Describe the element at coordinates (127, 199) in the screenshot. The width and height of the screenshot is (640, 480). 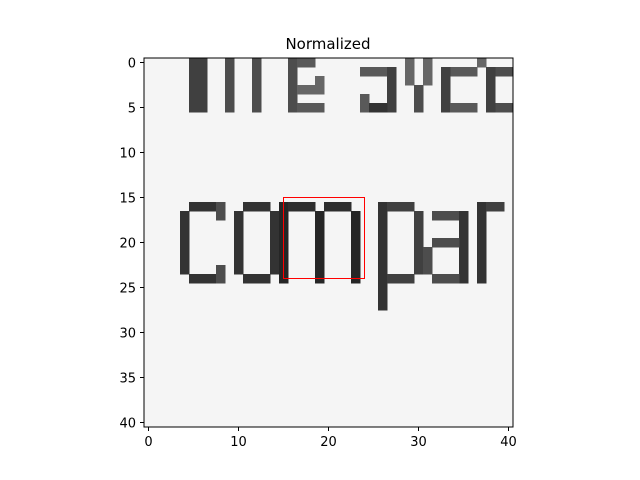
I see `y-tick-label: 15` at that location.